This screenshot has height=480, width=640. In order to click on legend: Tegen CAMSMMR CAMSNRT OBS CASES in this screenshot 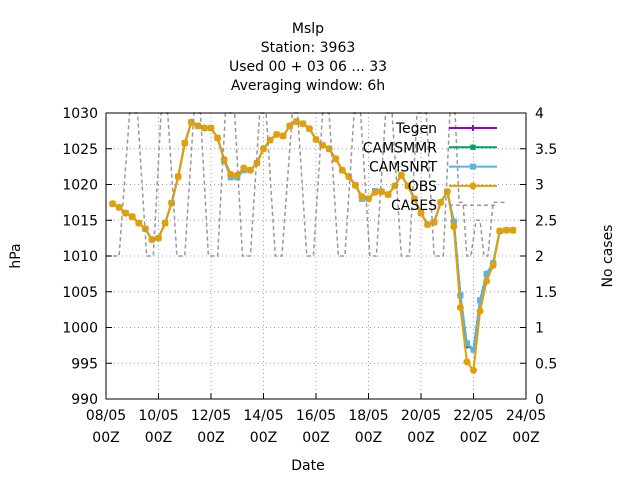, I will do `click(430, 167)`.